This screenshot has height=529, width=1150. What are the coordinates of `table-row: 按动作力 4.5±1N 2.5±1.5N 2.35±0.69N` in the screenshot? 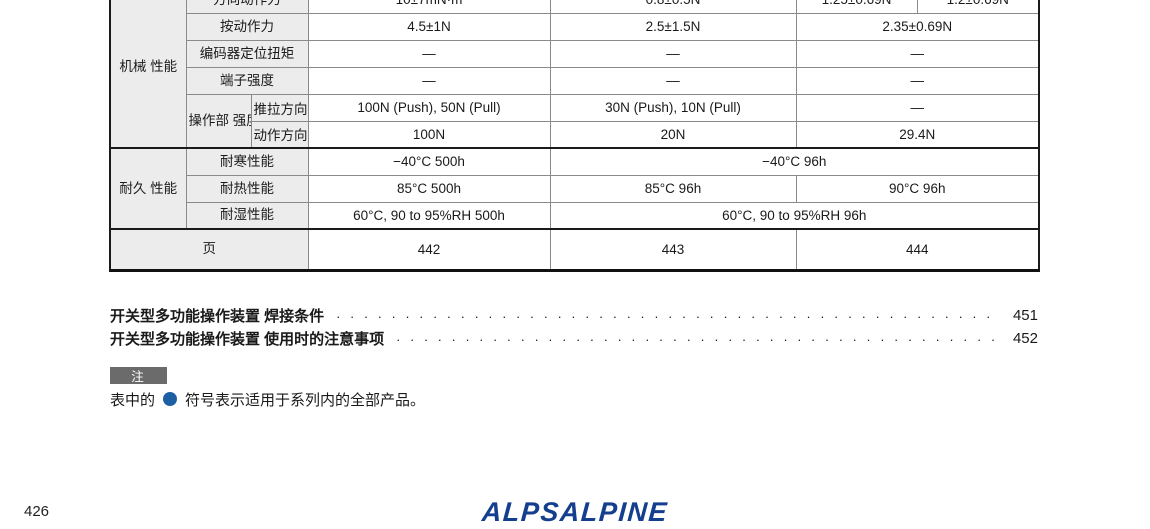 It's located at (575, 26).